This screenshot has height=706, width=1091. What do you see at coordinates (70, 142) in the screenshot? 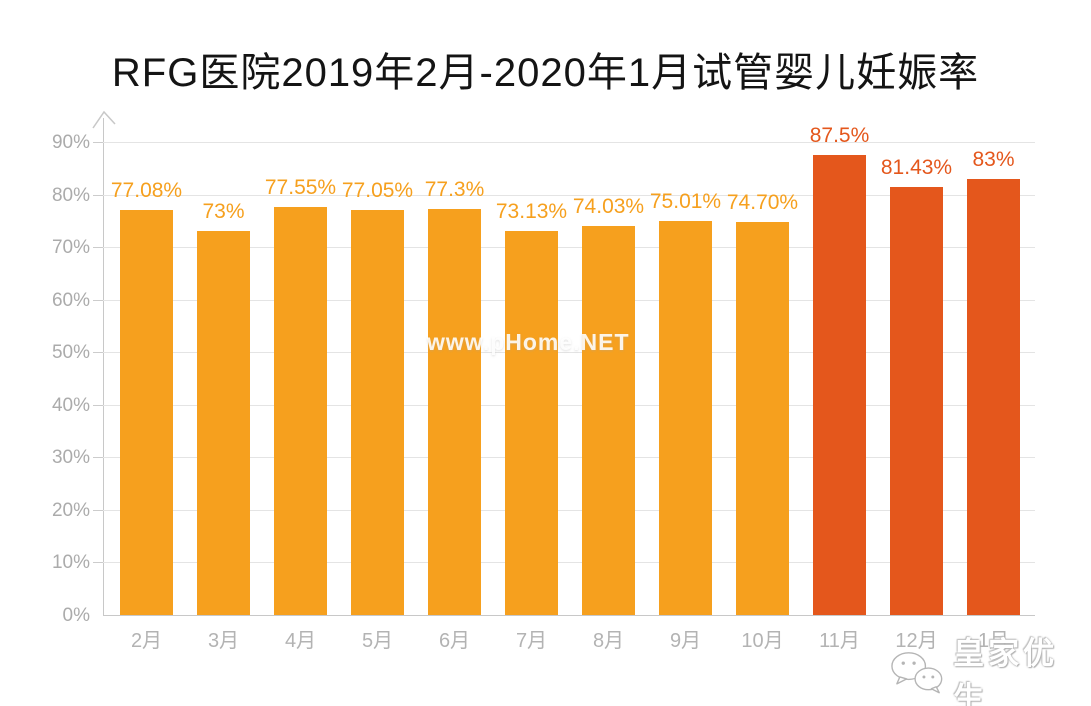
I see `y-tick-label-90%: 90%` at bounding box center [70, 142].